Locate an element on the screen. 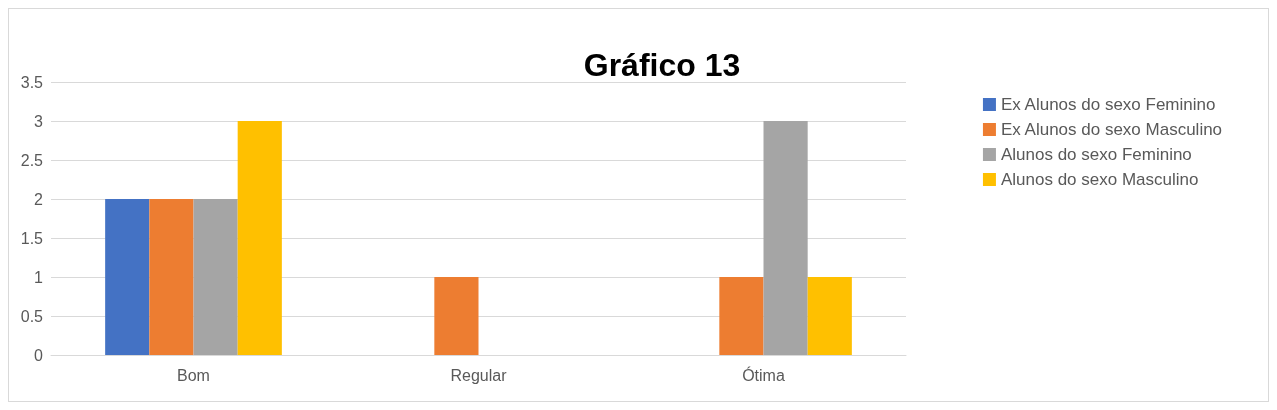  x-tick-label: Regular is located at coordinates (479, 375).